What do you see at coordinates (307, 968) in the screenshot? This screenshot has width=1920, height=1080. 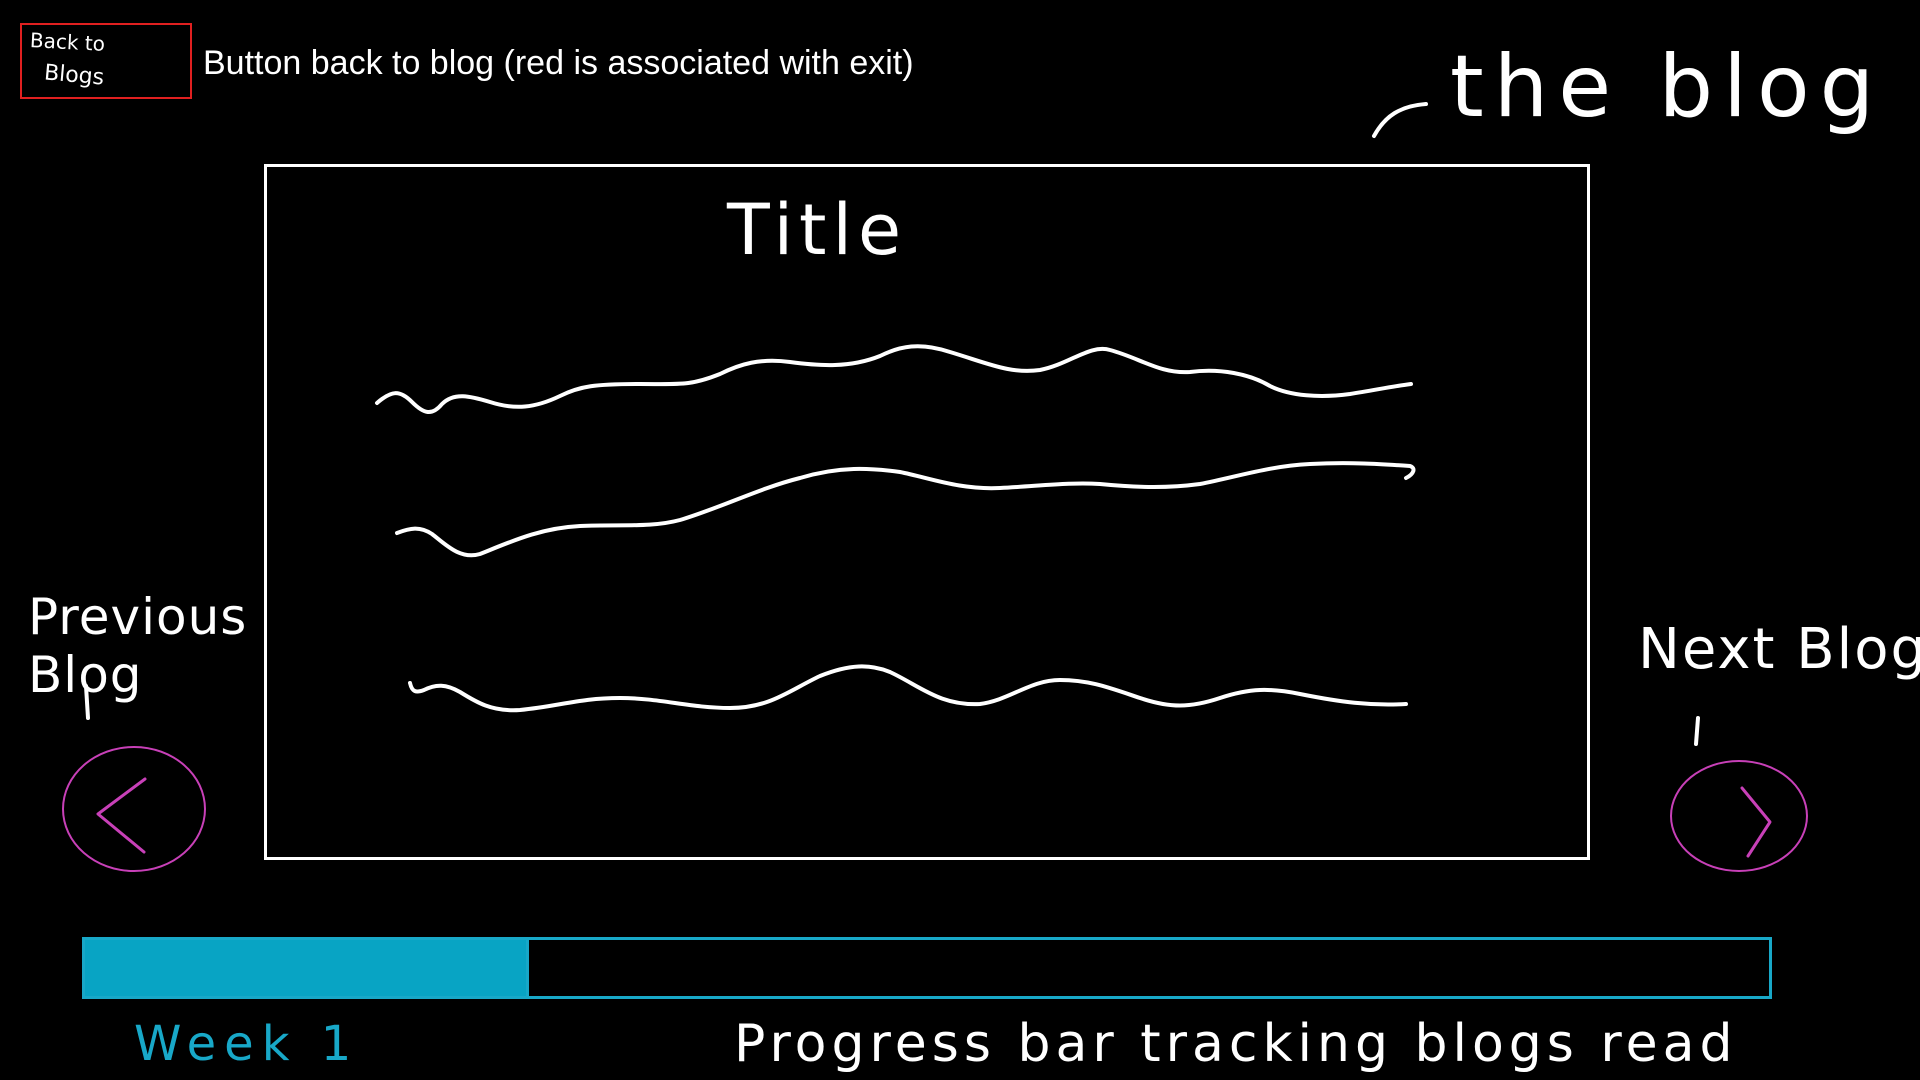 I see `progress-bar-fill` at bounding box center [307, 968].